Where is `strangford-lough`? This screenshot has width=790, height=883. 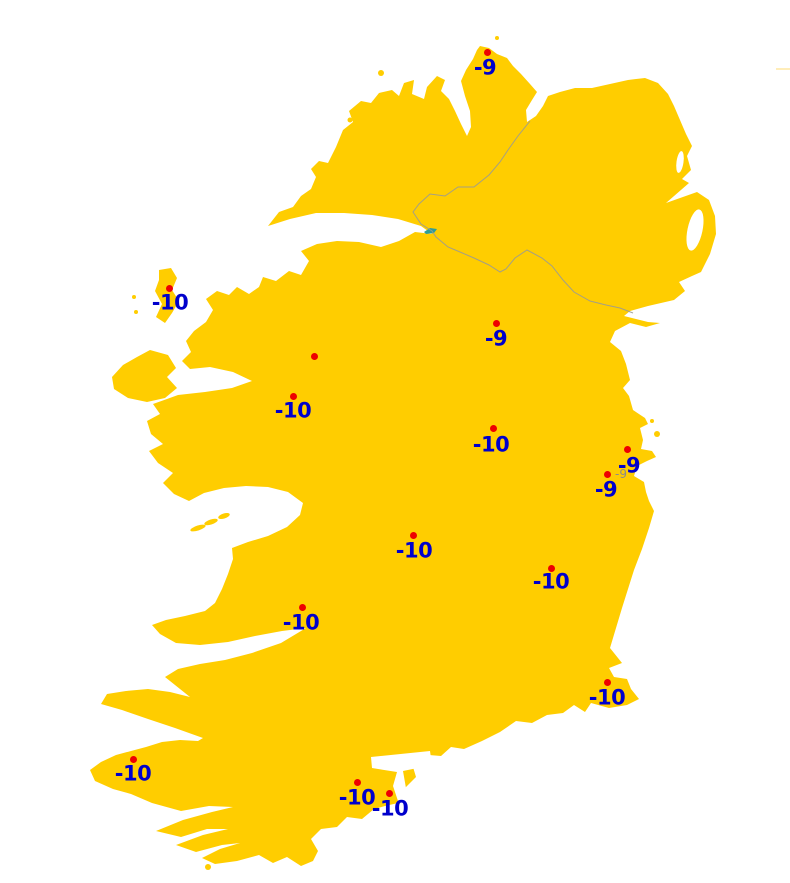
strangford-lough is located at coordinates (695, 230).